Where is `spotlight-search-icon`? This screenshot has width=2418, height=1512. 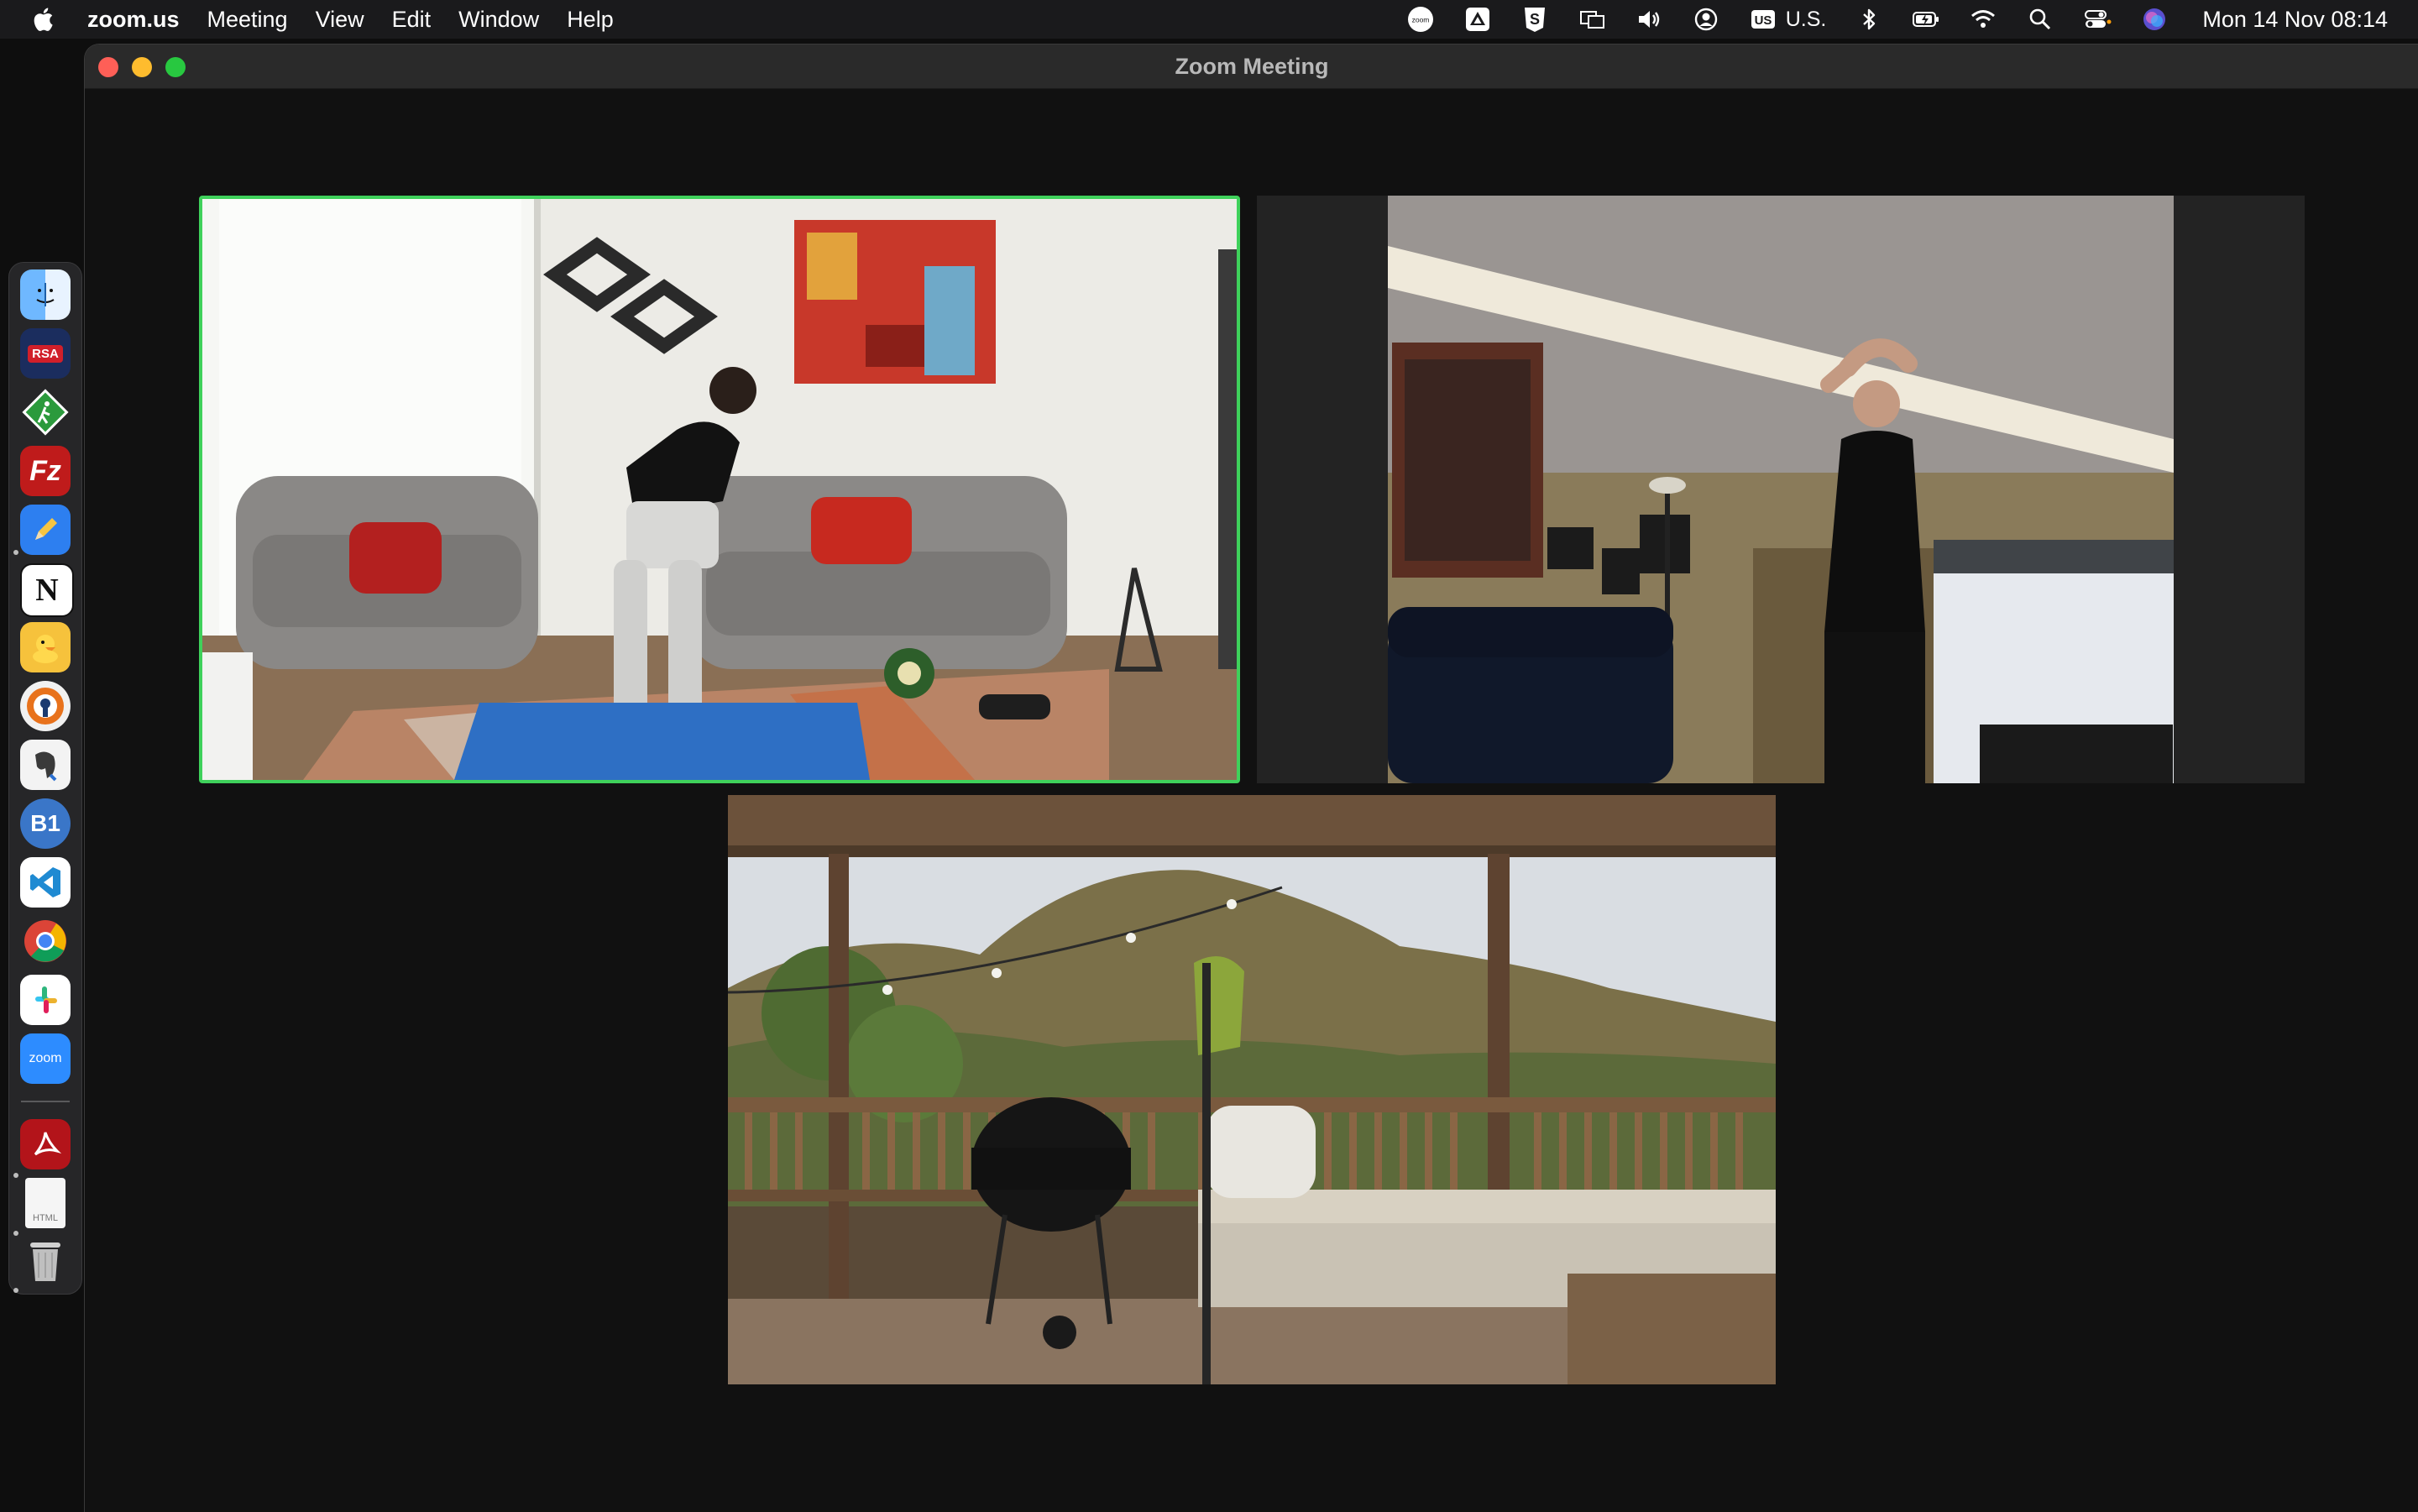
spotlight-search-icon is located at coordinates (2040, 19).